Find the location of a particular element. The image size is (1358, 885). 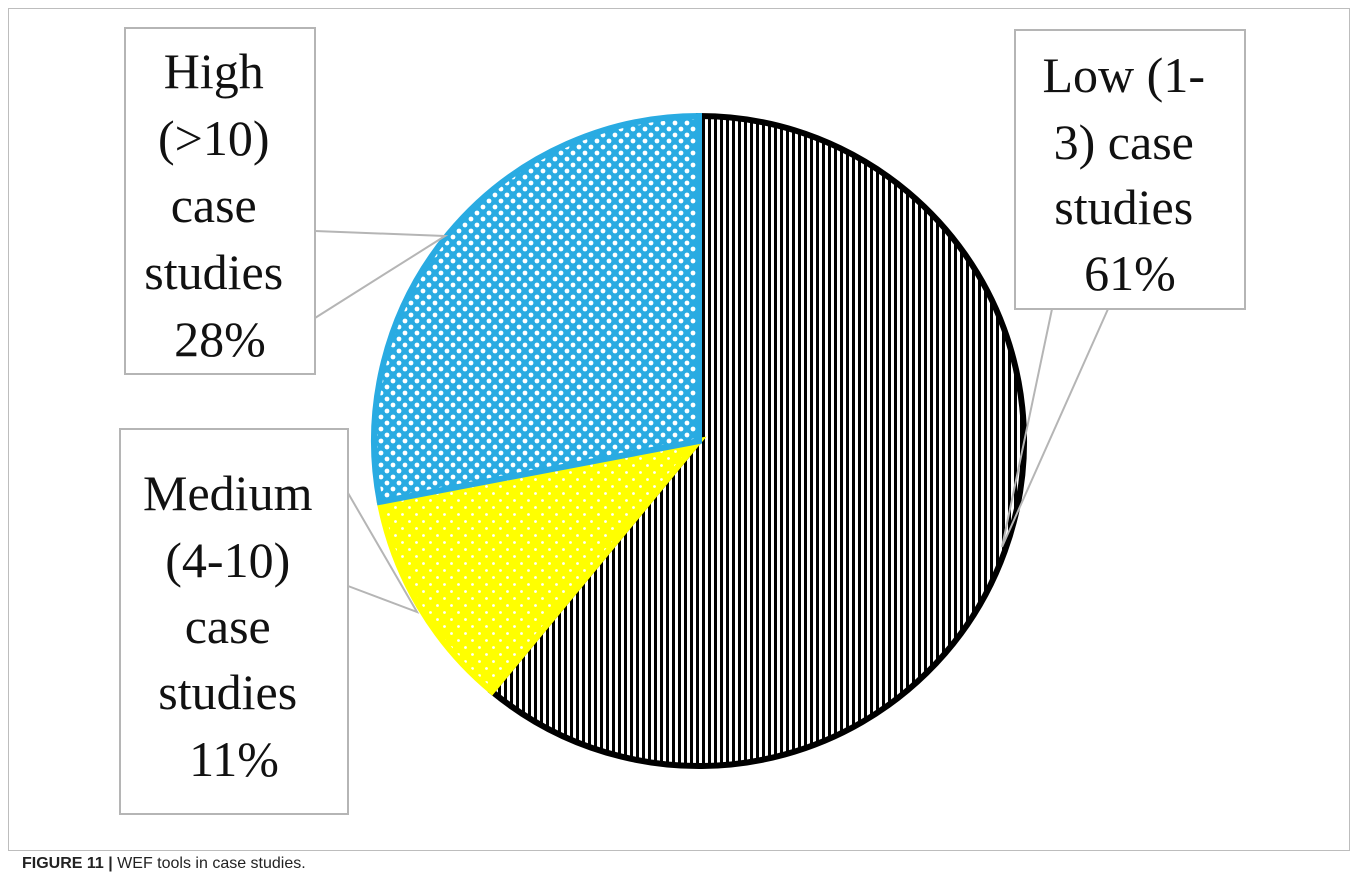

figure-caption: FIGURE 11 | WEF tools in case studies. is located at coordinates (164, 864).